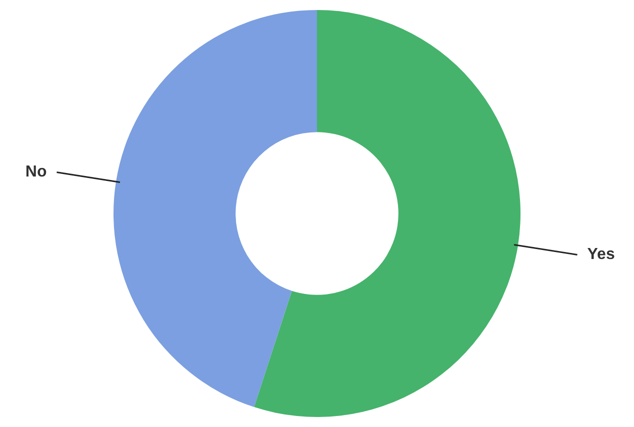 The image size is (634, 427). Describe the element at coordinates (601, 255) in the screenshot. I see `slice-label: Yes` at that location.